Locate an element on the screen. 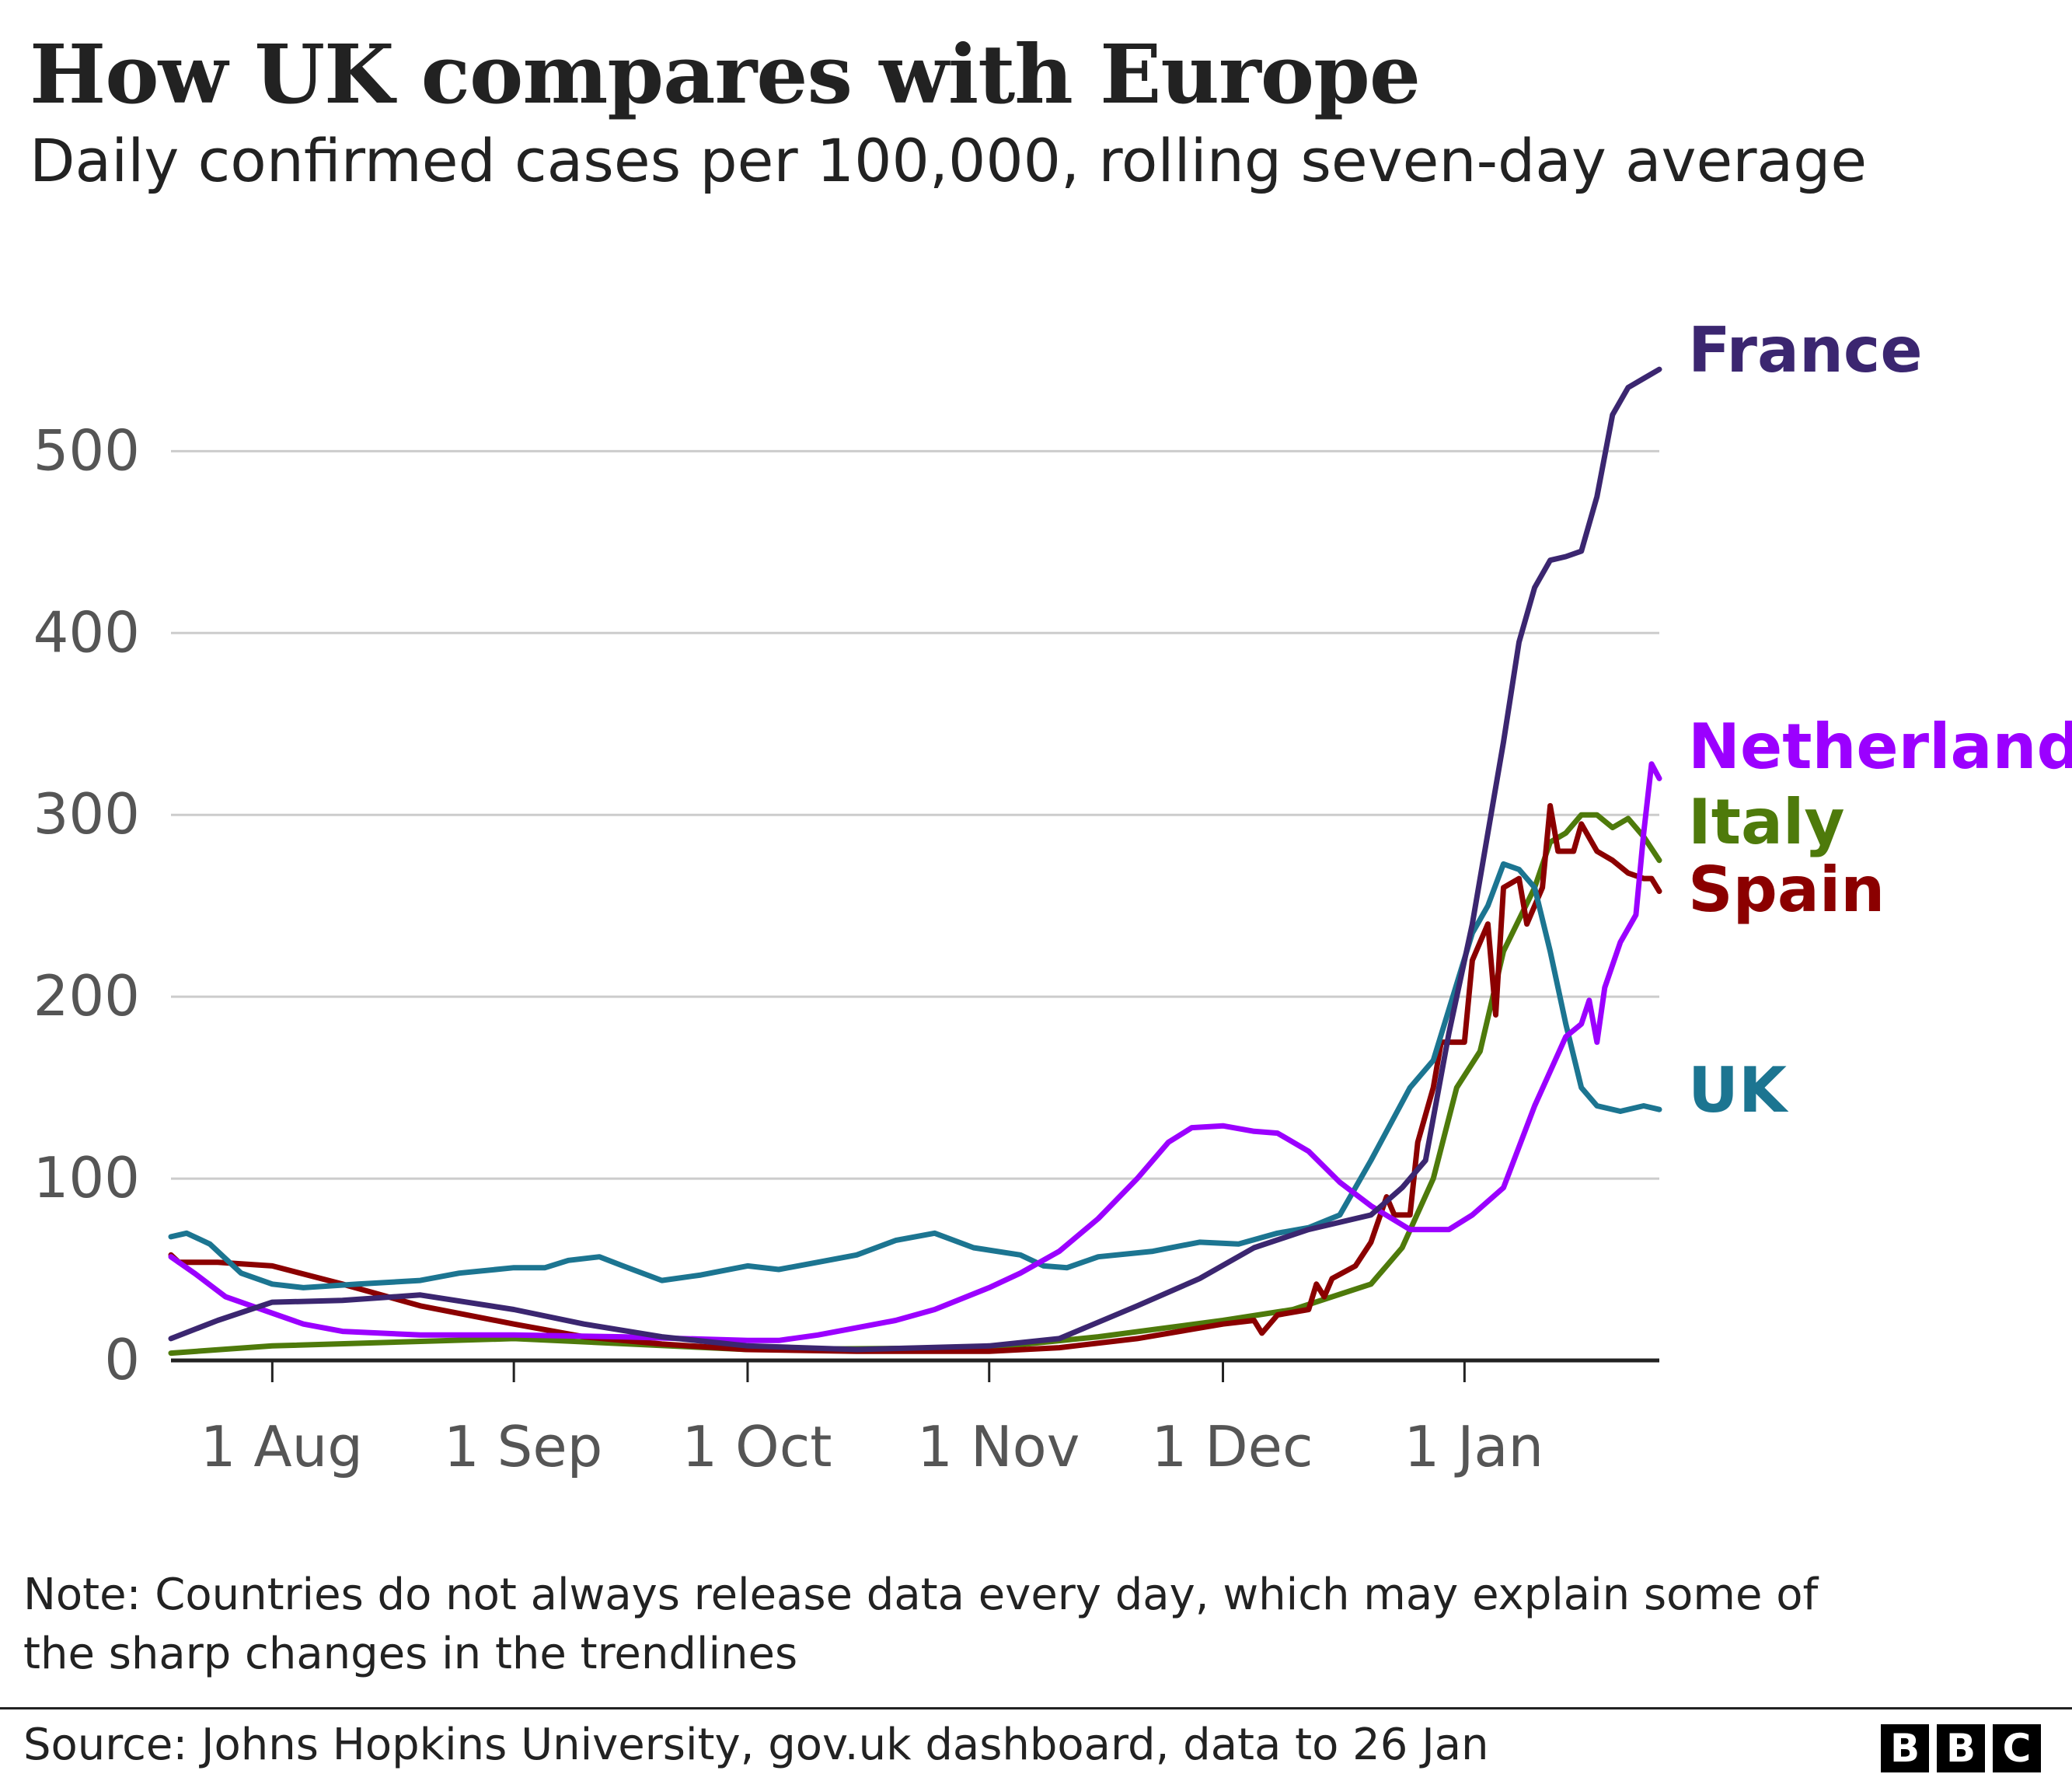 The height and width of the screenshot is (1781, 2072). x-tick-label-3: 1 Nov is located at coordinates (998, 1446).